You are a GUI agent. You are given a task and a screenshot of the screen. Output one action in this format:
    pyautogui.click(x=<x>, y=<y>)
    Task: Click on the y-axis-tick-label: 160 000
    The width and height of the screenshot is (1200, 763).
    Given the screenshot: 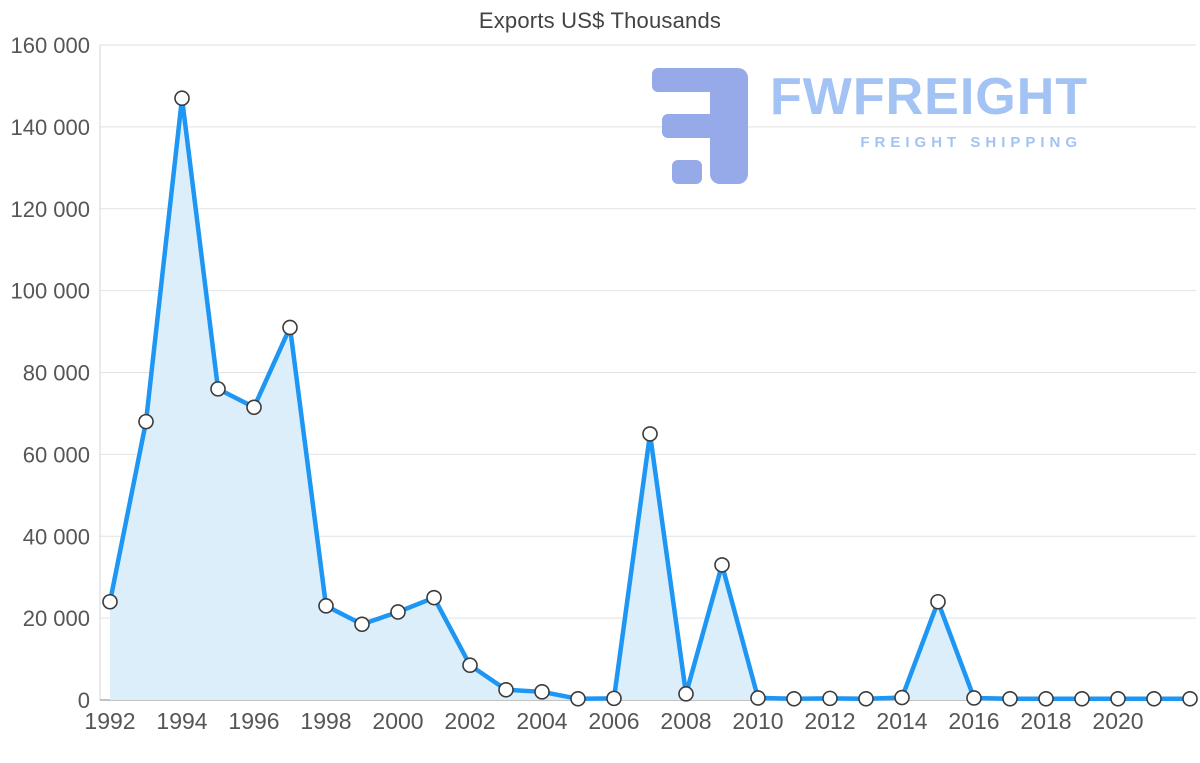 What is the action you would take?
    pyautogui.click(x=50, y=45)
    